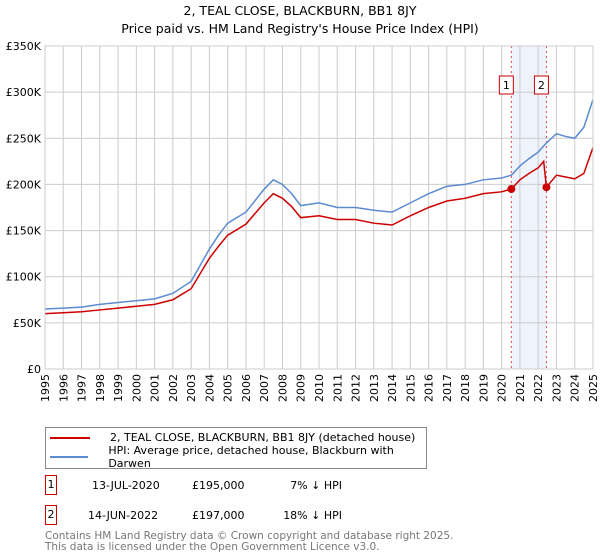 This screenshot has height=560, width=600. I want to click on y-tick-label: £350K, so click(24, 46).